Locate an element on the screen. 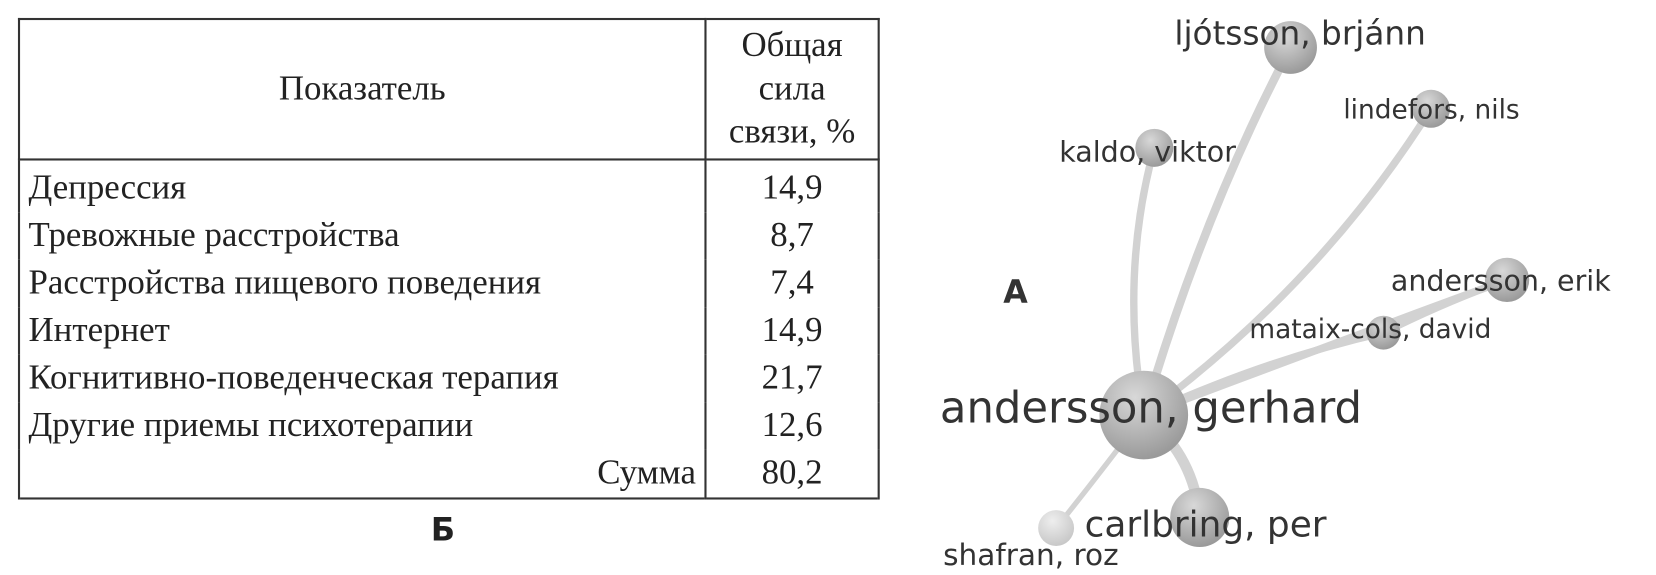 The height and width of the screenshot is (575, 1656). network-node-label: ljótsson, brjánn is located at coordinates (1300, 33).